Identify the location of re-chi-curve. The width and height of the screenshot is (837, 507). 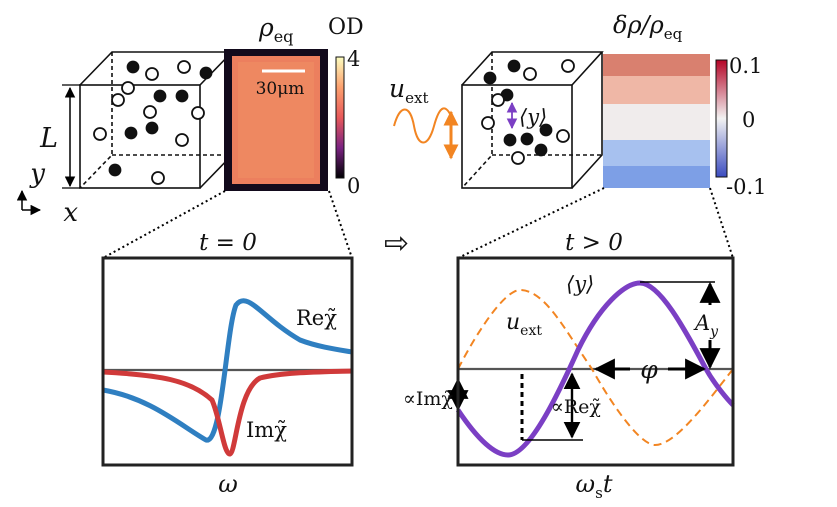
(227, 370).